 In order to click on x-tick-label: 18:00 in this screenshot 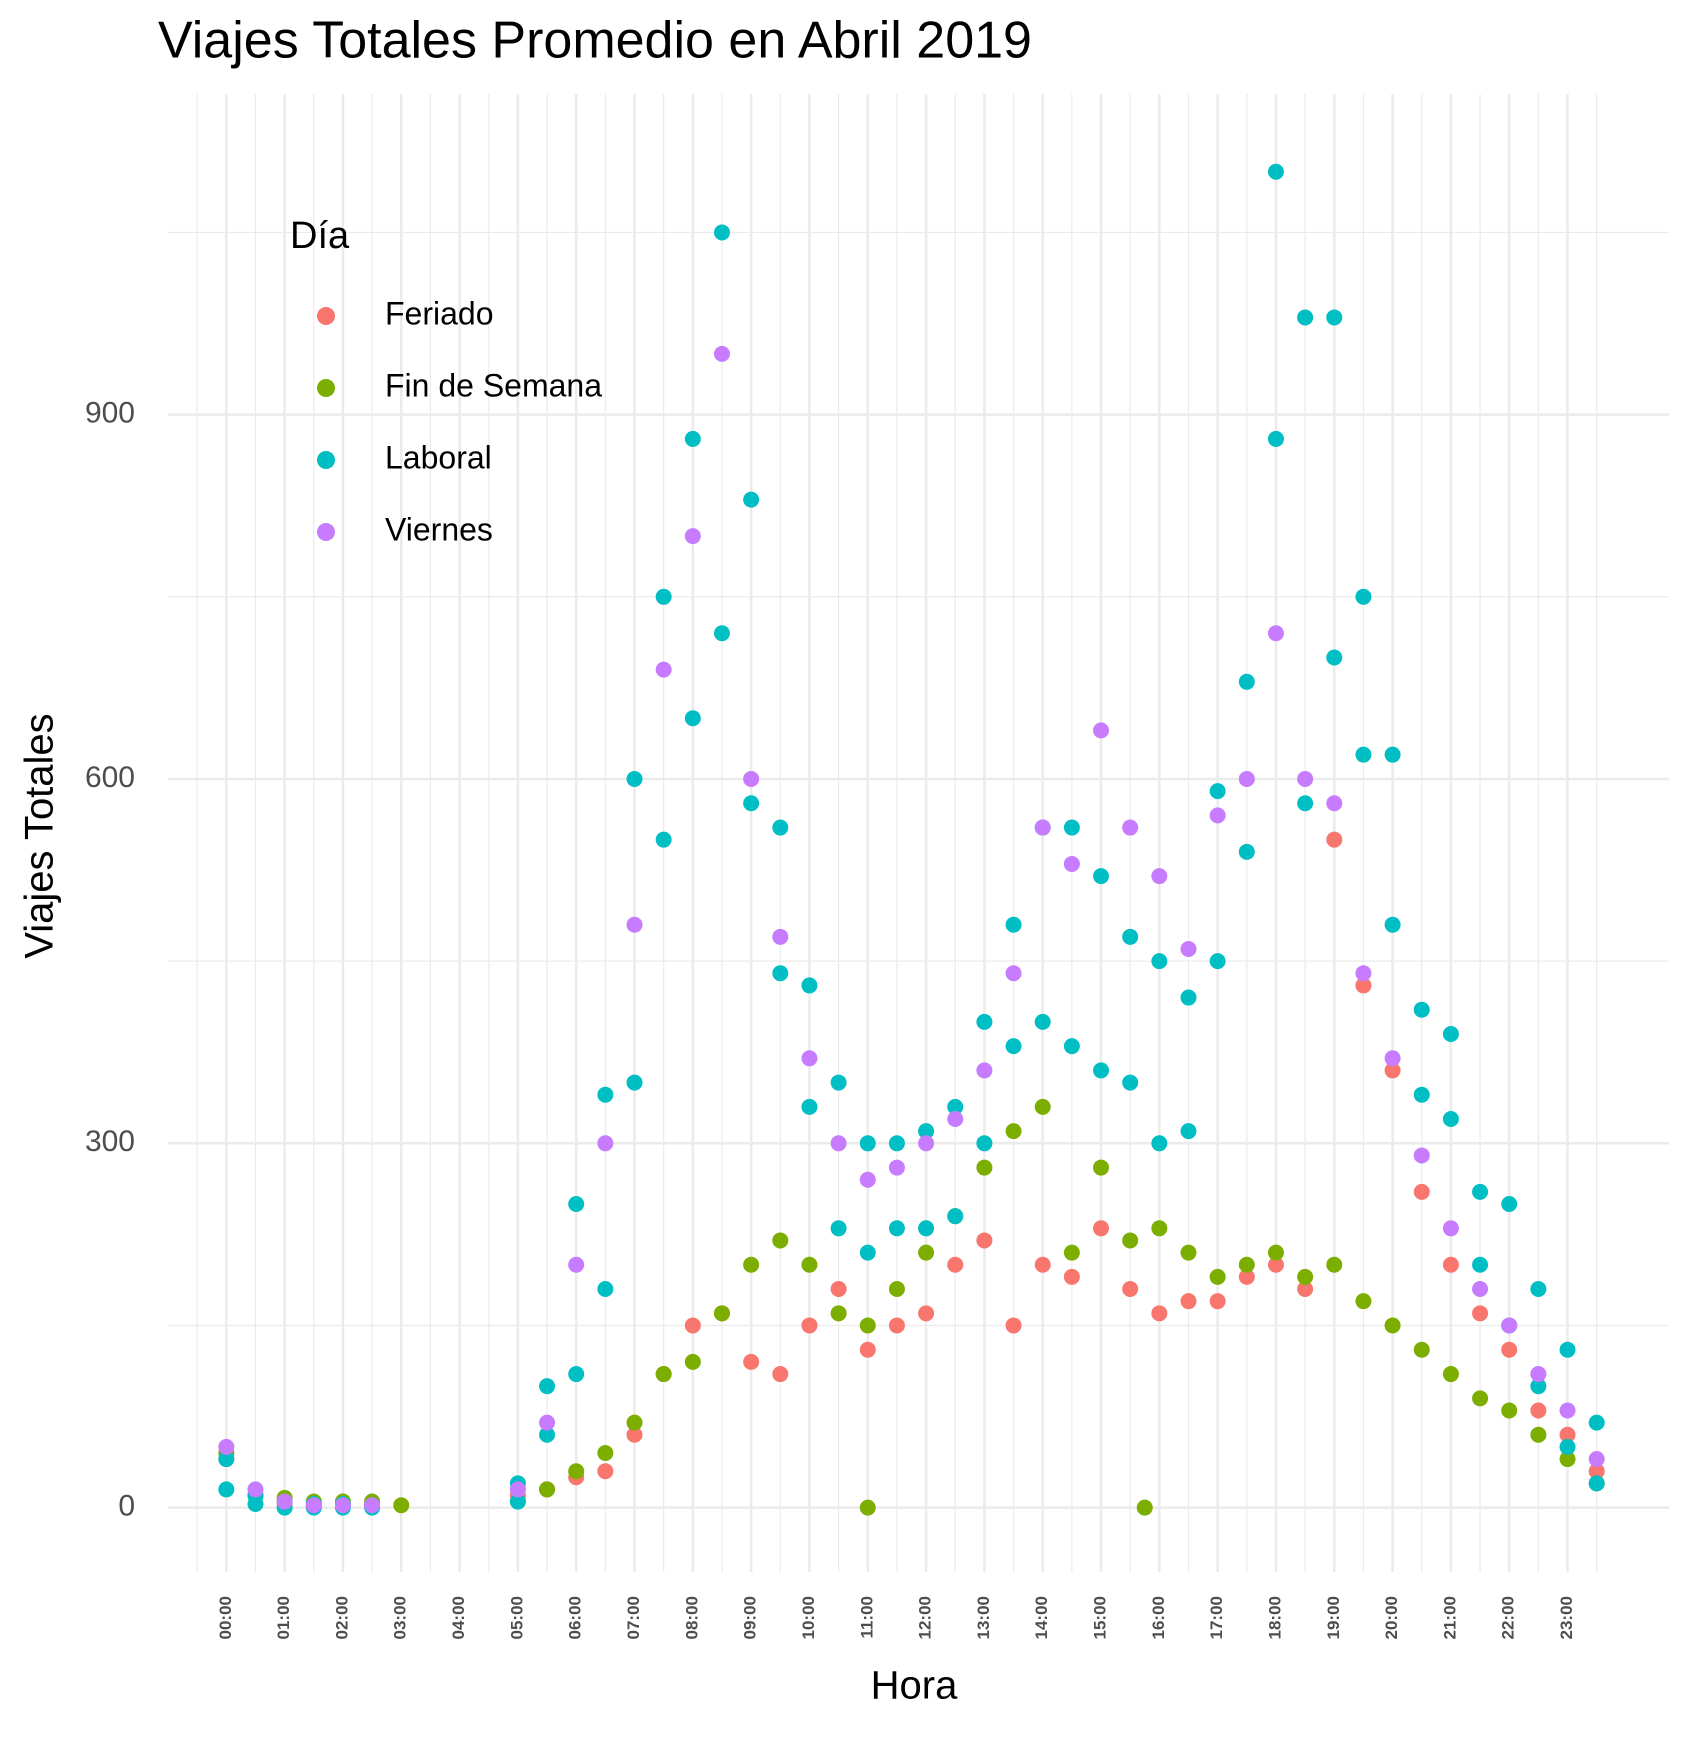, I will do `click(1274, 1617)`.